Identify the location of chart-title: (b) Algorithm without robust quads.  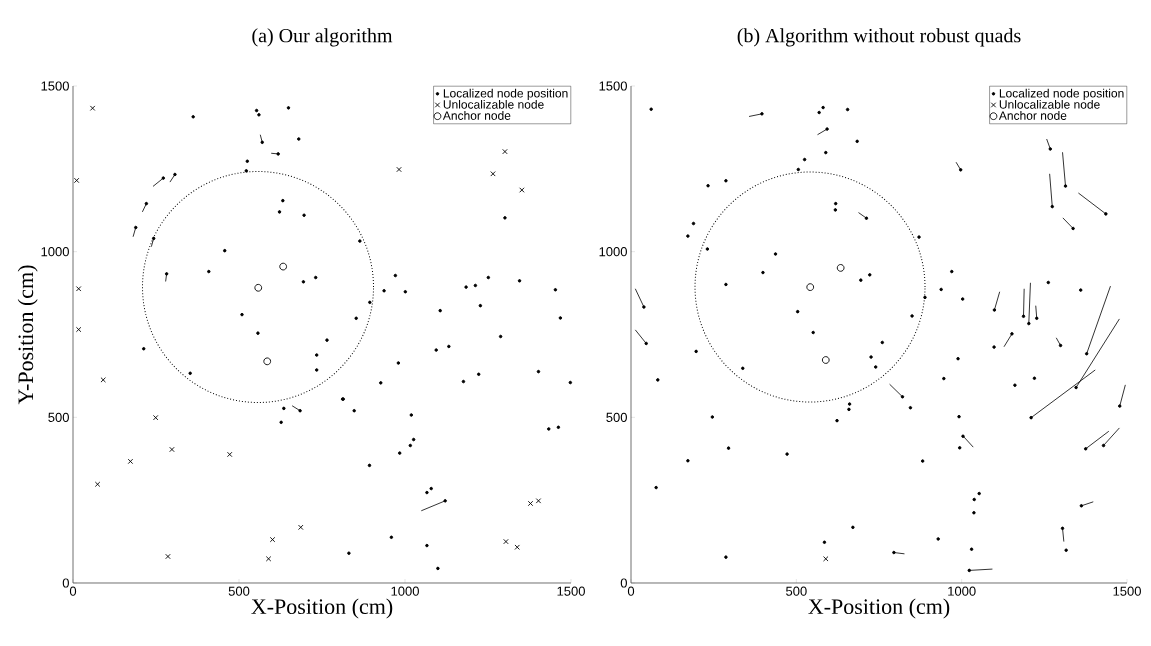
(879, 37).